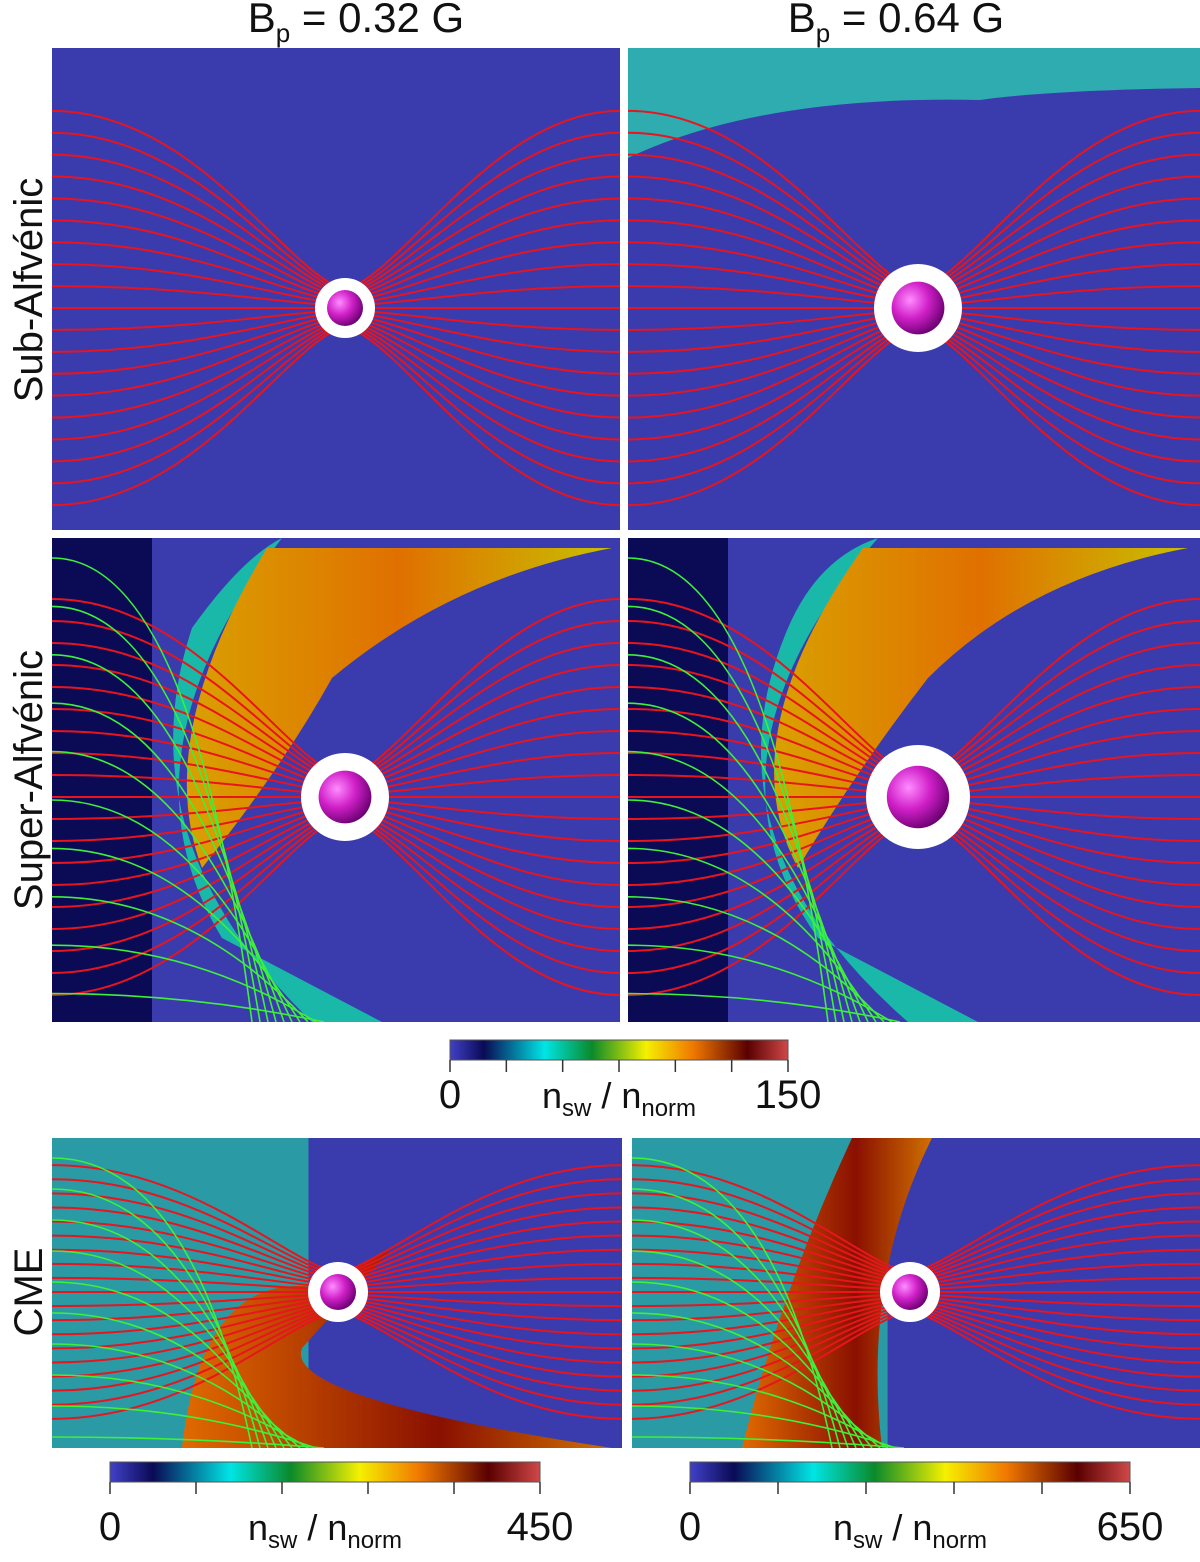 The image size is (1200, 1562). What do you see at coordinates (914, 103) in the screenshot?
I see `density-band` at bounding box center [914, 103].